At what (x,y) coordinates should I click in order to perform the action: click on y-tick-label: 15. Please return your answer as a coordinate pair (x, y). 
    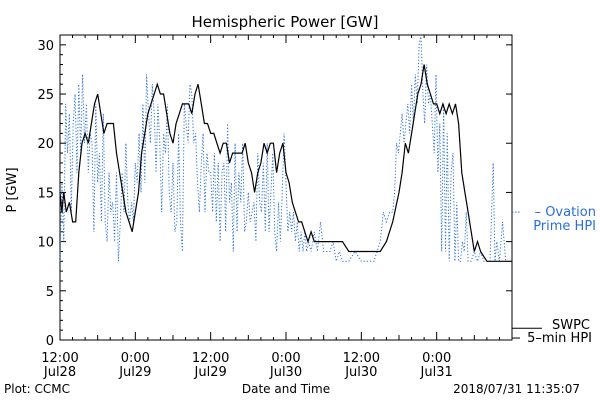
    Looking at the image, I should click on (45, 193).